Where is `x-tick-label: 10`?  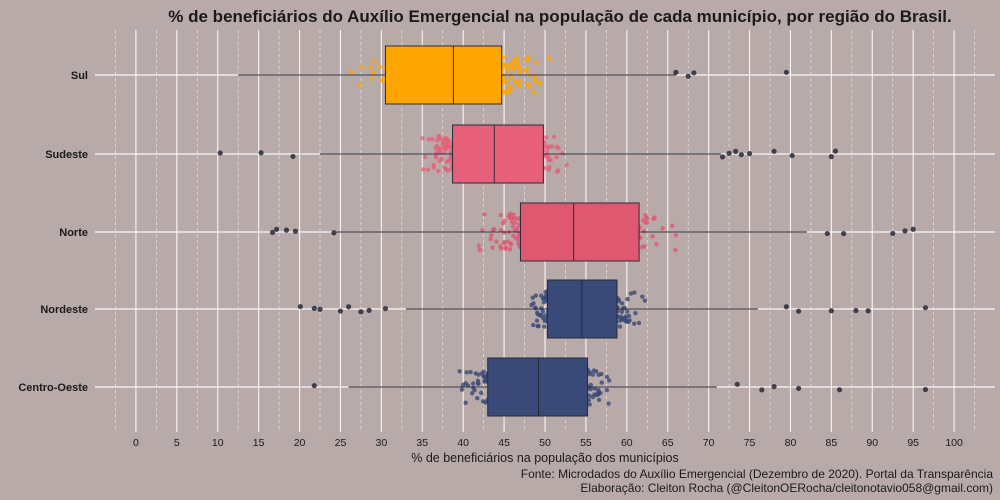 x-tick-label: 10 is located at coordinates (218, 443).